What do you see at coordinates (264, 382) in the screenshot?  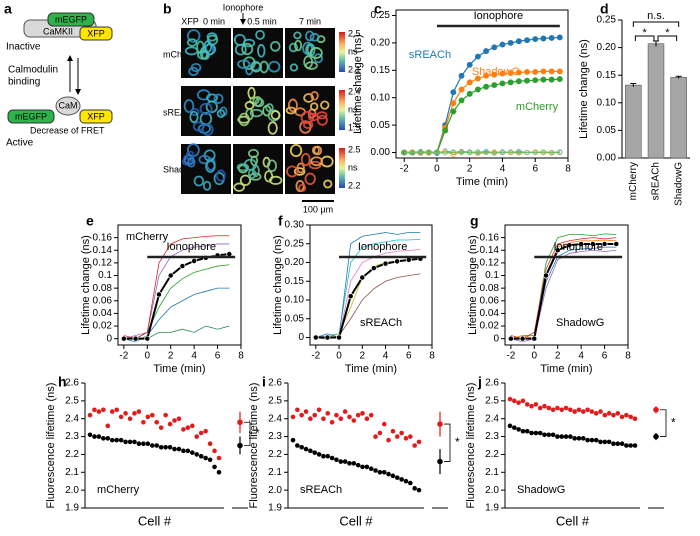 I see `panel-label: i` at bounding box center [264, 382].